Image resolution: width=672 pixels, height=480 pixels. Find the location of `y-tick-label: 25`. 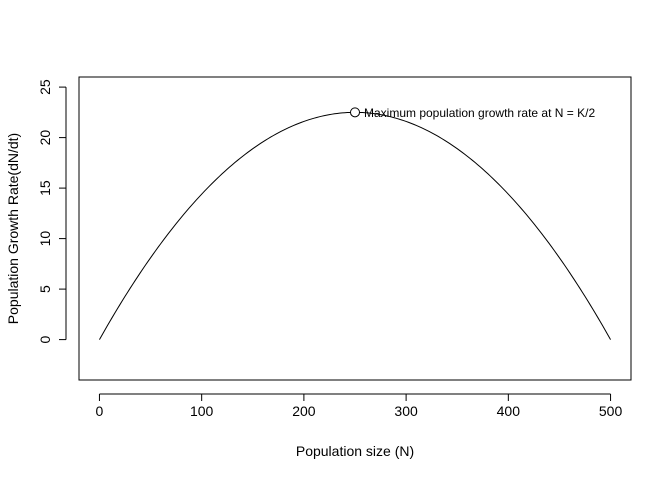

y-tick-label: 25 is located at coordinates (45, 87).